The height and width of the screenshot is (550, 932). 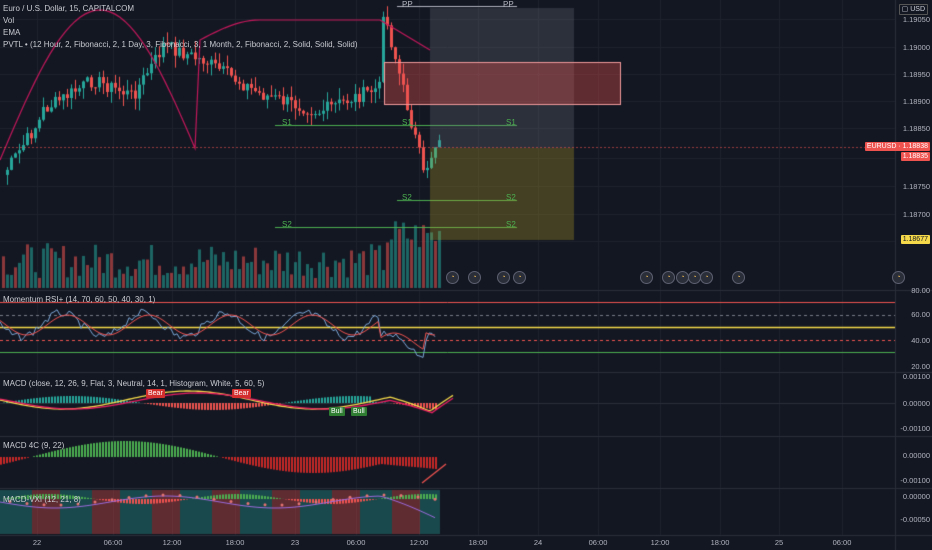 What do you see at coordinates (407, 4) in the screenshot?
I see `pivot-pp-label: PP` at bounding box center [407, 4].